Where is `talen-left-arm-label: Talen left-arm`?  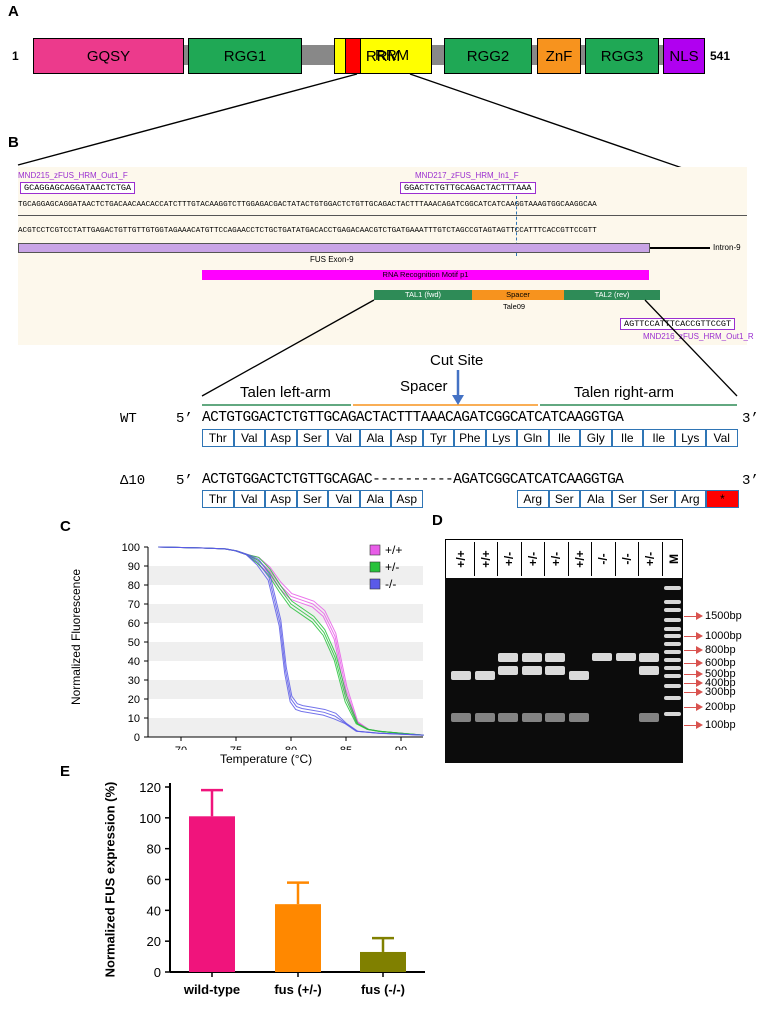 talen-left-arm-label: Talen left-arm is located at coordinates (285, 392).